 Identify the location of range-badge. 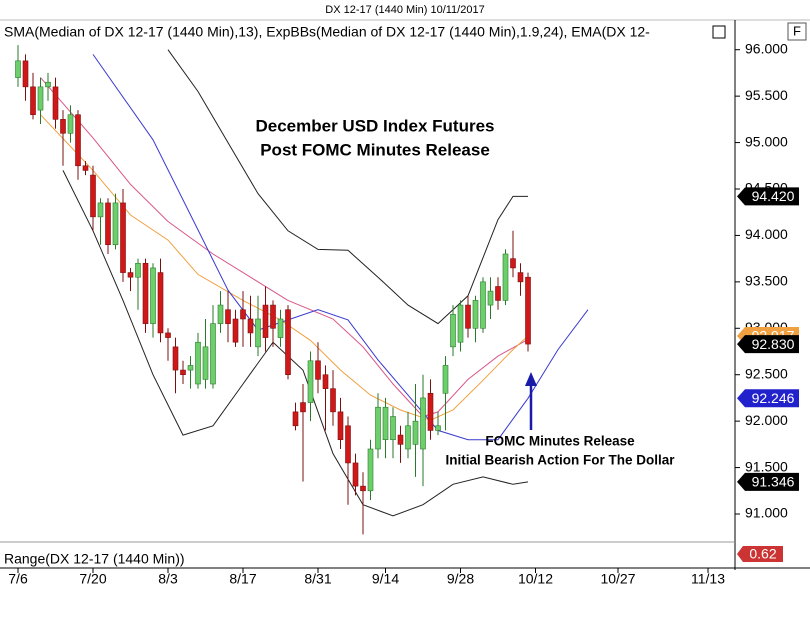
(760, 554).